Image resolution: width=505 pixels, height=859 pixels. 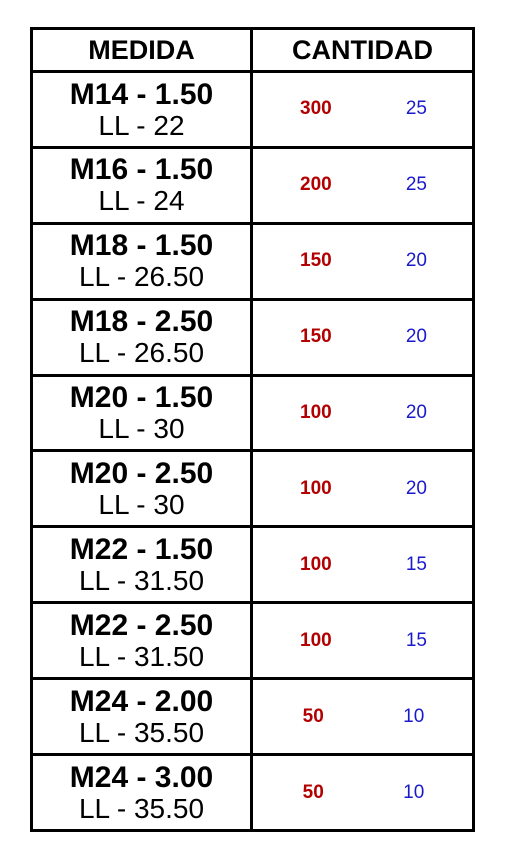 I want to click on medida-cell: M18 - 2.50 LL - 26.50, so click(x=141, y=337).